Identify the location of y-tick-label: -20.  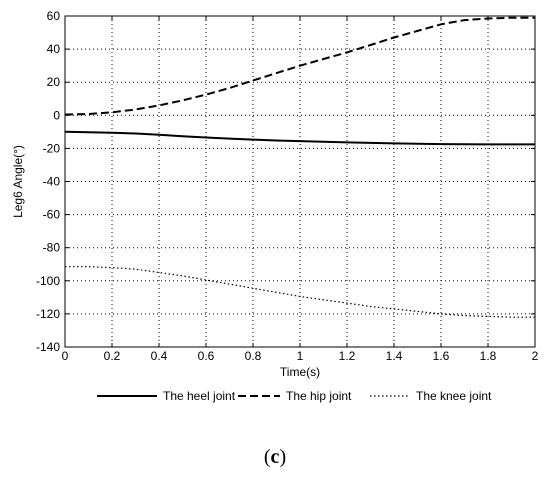
(52, 148).